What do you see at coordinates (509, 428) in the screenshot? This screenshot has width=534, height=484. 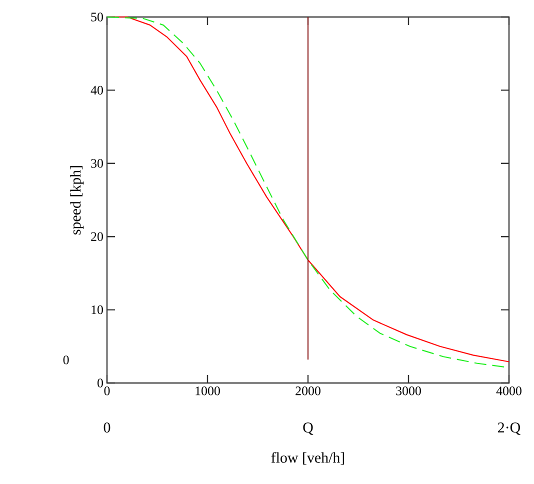 I see `text: 2·Q` at bounding box center [509, 428].